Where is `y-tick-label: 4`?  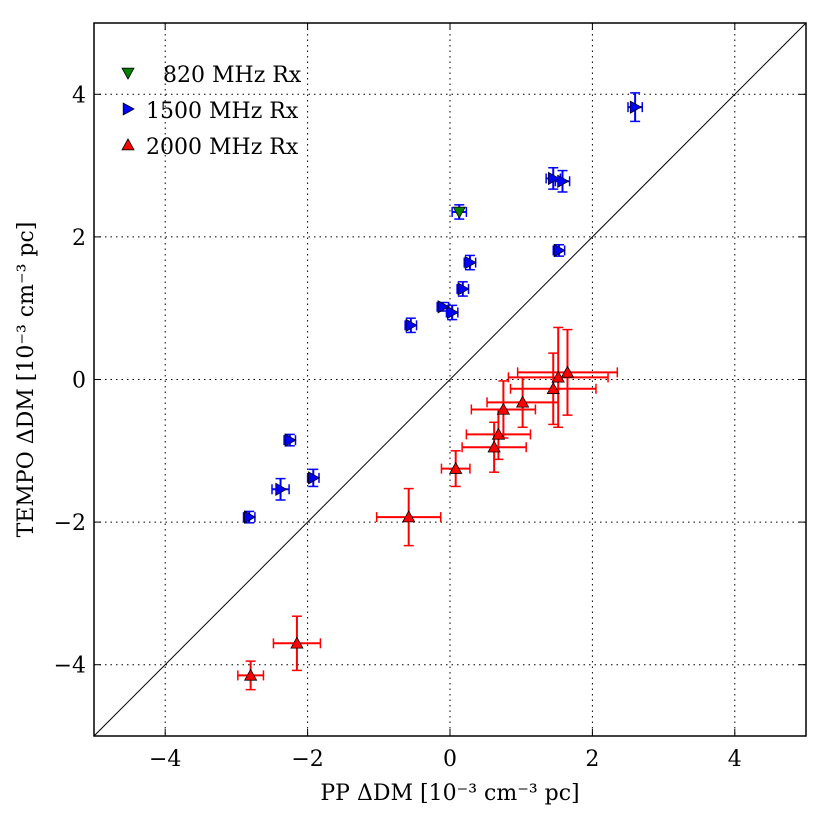 y-tick-label: 4 is located at coordinates (79, 95).